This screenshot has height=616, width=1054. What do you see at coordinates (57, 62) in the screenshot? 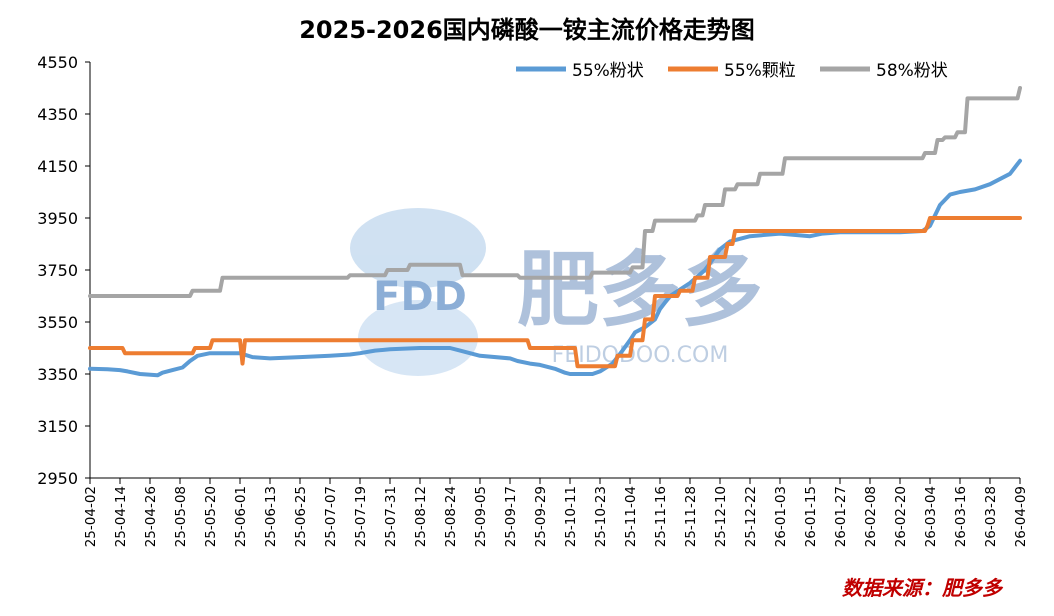
I see `y-tick-label: 4550` at bounding box center [57, 62].